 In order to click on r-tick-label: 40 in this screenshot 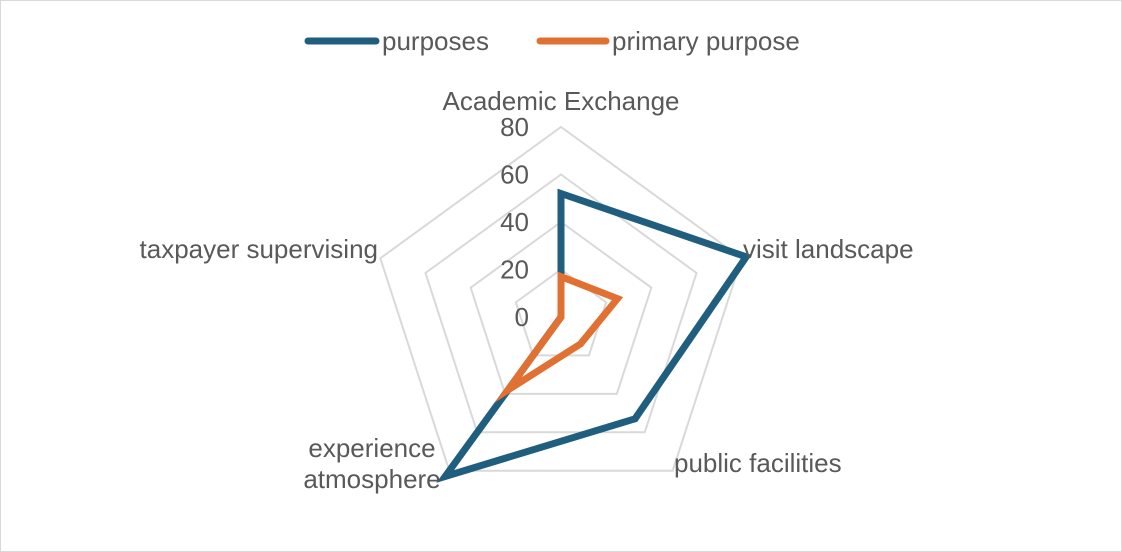, I will do `click(514, 222)`.